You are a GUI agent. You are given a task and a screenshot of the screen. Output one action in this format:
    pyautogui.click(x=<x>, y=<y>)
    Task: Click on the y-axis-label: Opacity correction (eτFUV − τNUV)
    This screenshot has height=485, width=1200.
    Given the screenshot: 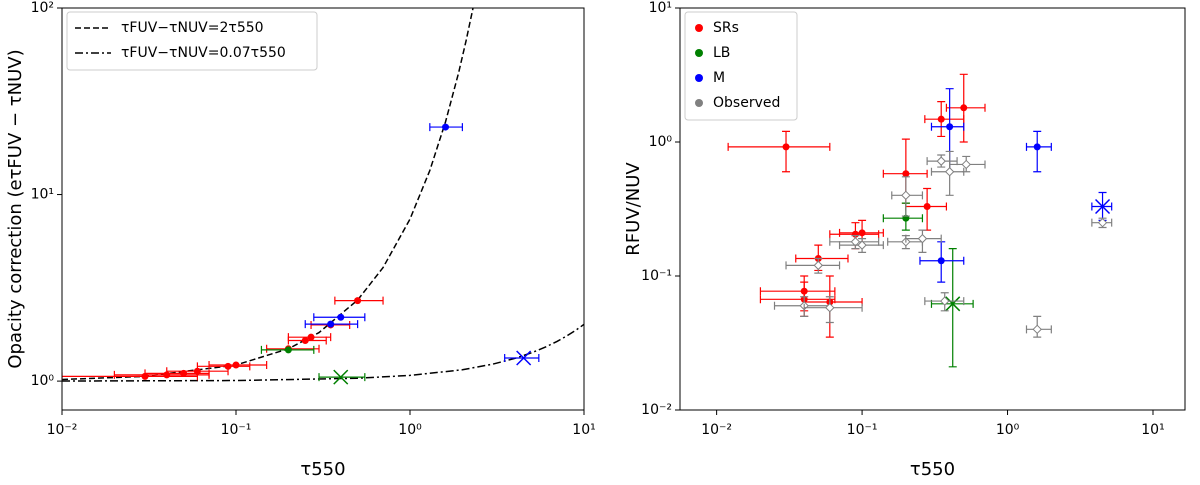 What is the action you would take?
    pyautogui.click(x=15, y=208)
    